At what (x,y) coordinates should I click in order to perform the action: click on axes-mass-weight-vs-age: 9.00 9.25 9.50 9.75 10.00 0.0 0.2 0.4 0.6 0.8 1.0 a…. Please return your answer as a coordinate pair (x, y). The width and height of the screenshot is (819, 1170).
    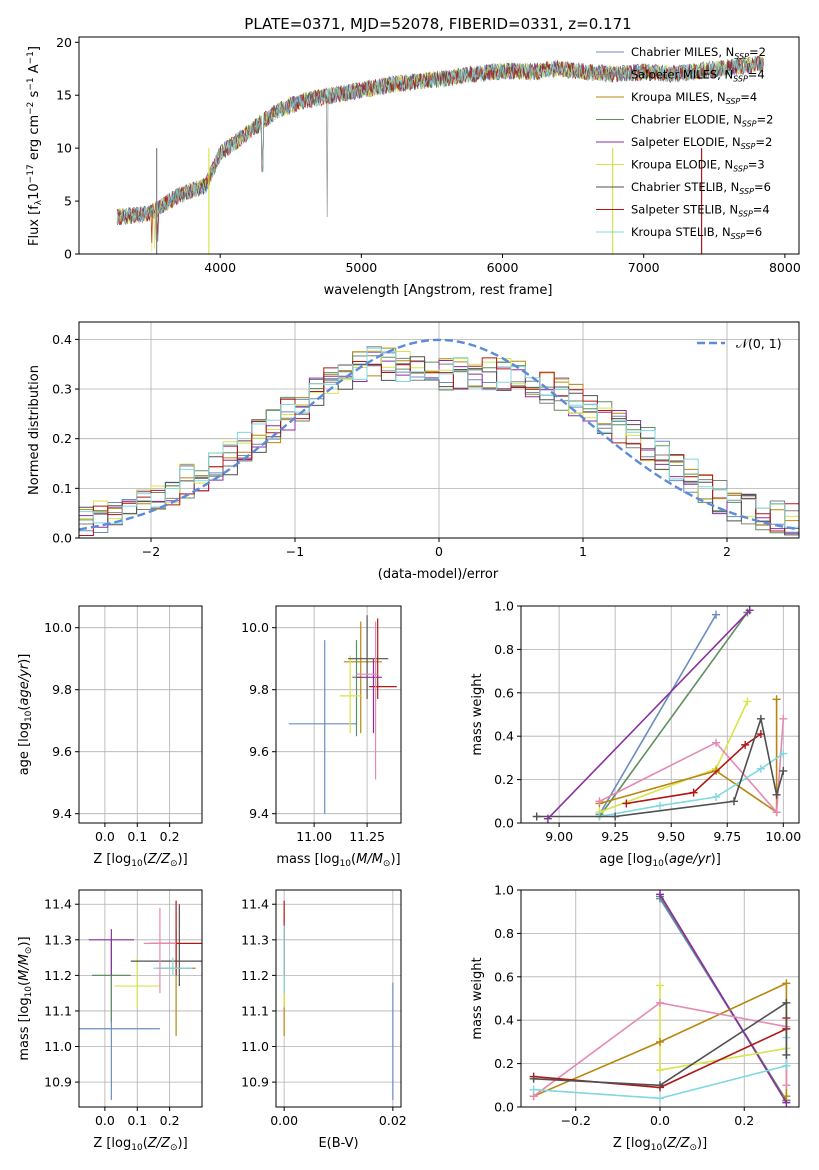
    Looking at the image, I should click on (635, 734).